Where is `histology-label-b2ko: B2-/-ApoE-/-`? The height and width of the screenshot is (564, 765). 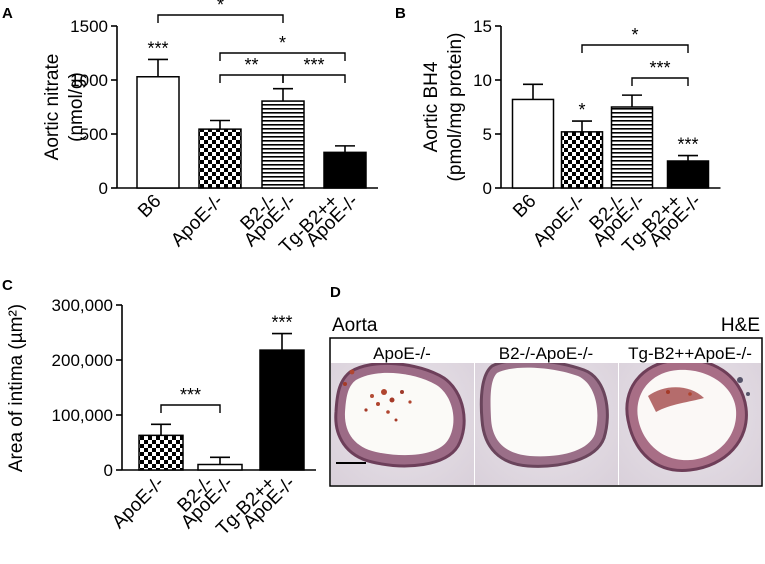 histology-label-b2ko: B2-/-ApoE-/- is located at coordinates (546, 353).